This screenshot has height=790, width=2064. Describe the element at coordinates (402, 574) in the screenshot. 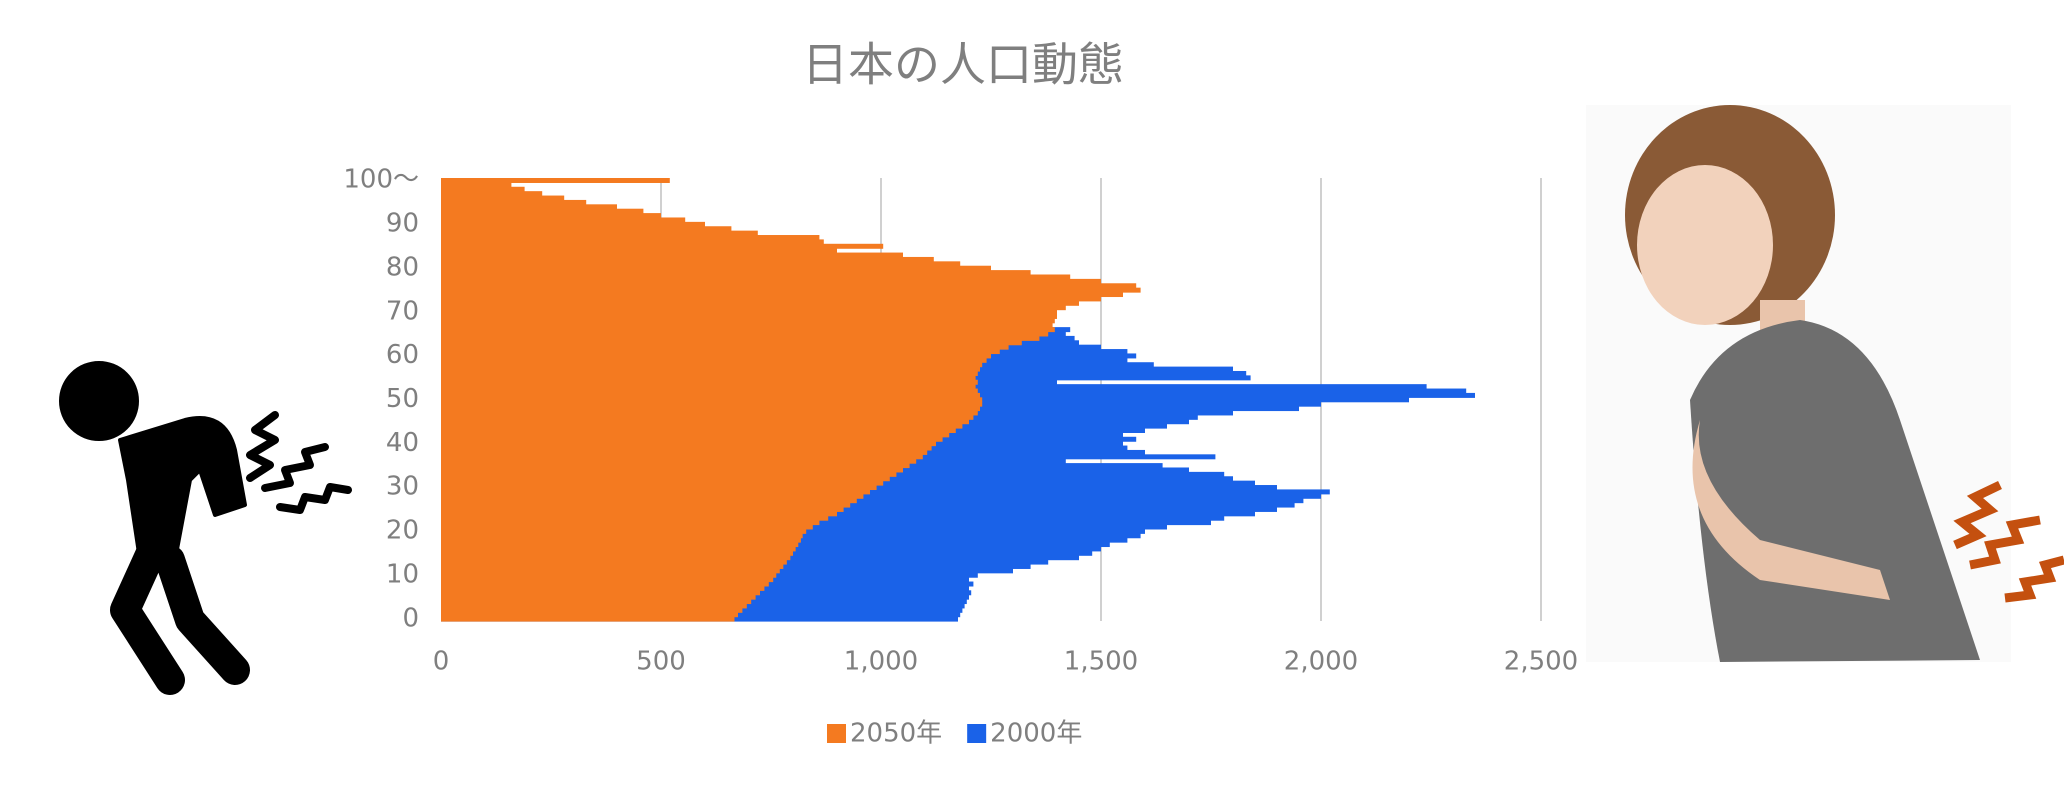

I see `y-tick-label: 10` at that location.